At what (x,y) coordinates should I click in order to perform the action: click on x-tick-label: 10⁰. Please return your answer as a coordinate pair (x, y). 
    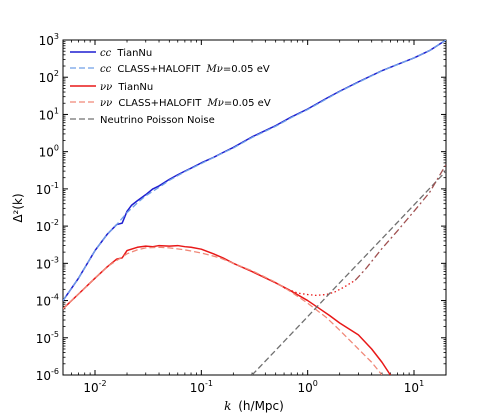
    Looking at the image, I should click on (307, 387).